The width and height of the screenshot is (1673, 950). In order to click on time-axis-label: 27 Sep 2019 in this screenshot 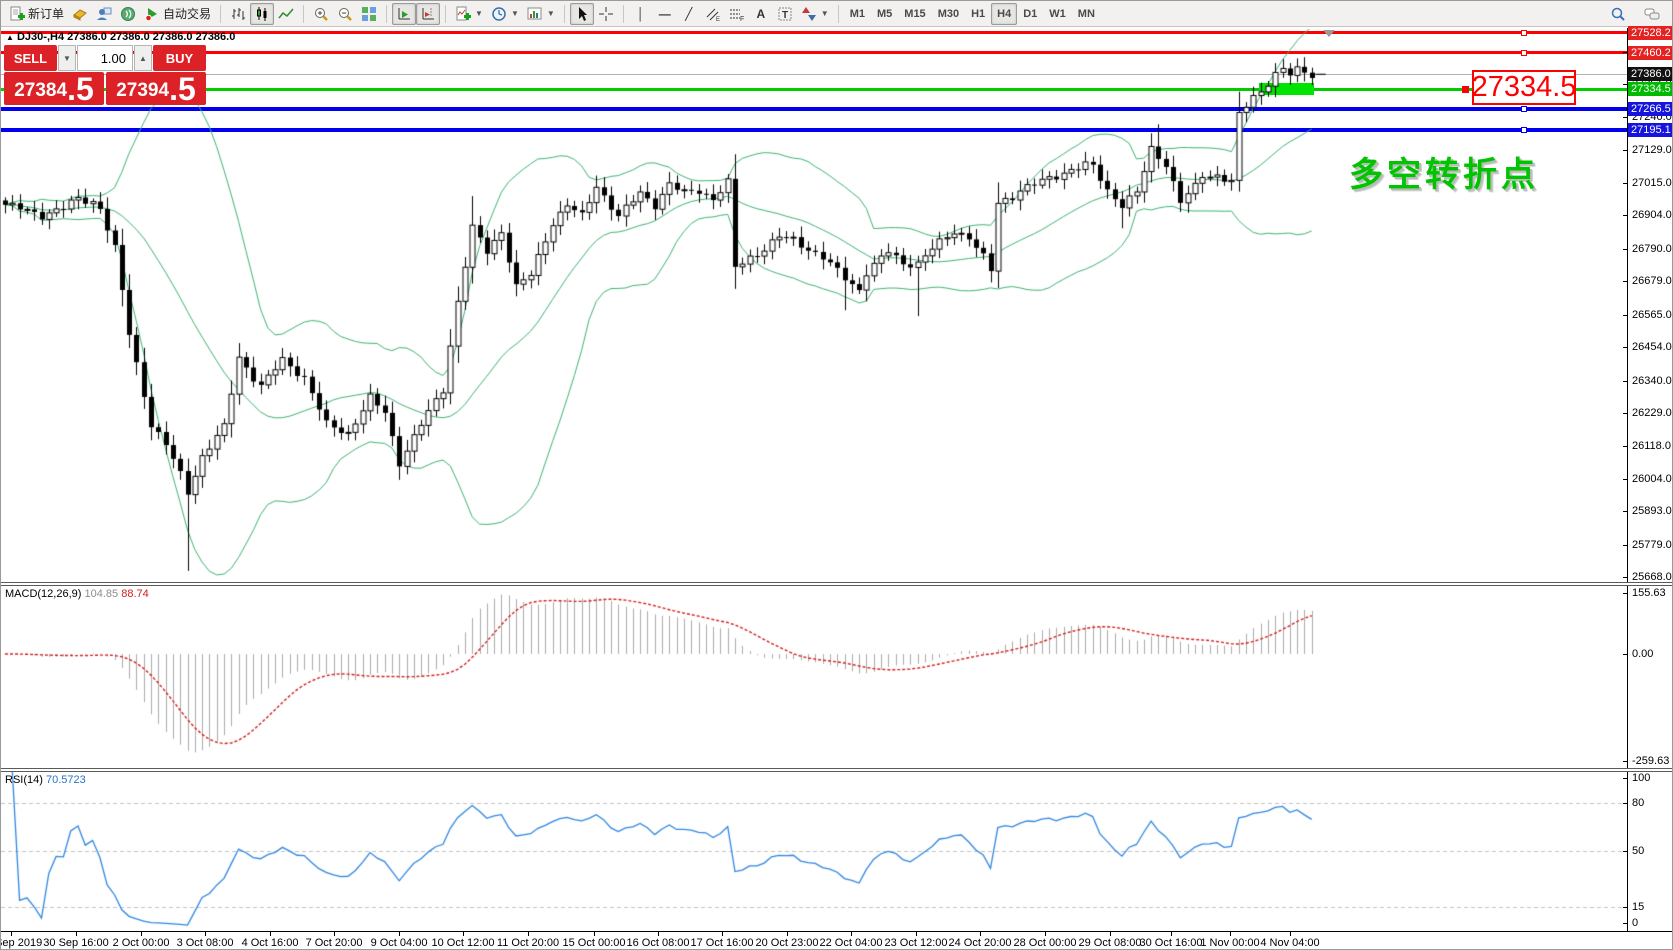, I will do `click(22, 943)`.